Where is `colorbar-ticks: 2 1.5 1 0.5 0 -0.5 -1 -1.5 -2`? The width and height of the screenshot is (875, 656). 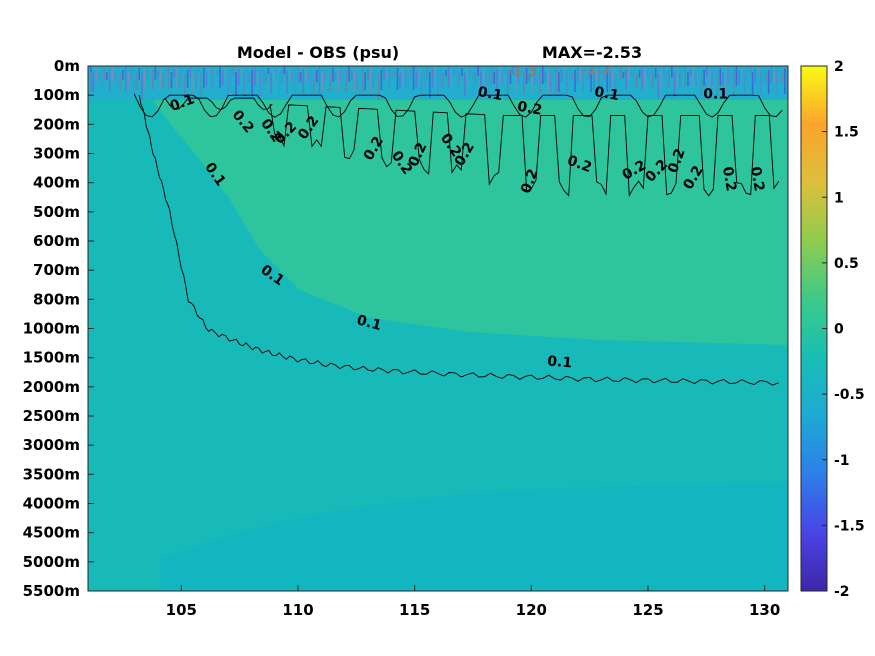
colorbar-ticks: 2 1.5 1 0.5 0 -0.5 -1 -1.5 -2 is located at coordinates (843, 329).